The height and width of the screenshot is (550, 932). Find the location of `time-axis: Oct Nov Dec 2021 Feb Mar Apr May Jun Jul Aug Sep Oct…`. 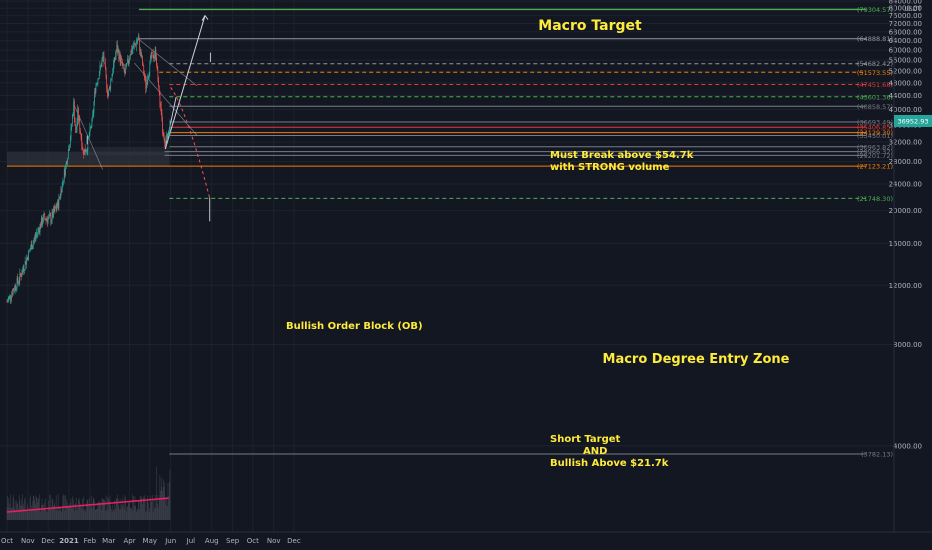

time-axis: Oct Nov Dec 2021 Feb Mar Apr May Jun Jul Aug Sep Oct… is located at coordinates (466, 538).